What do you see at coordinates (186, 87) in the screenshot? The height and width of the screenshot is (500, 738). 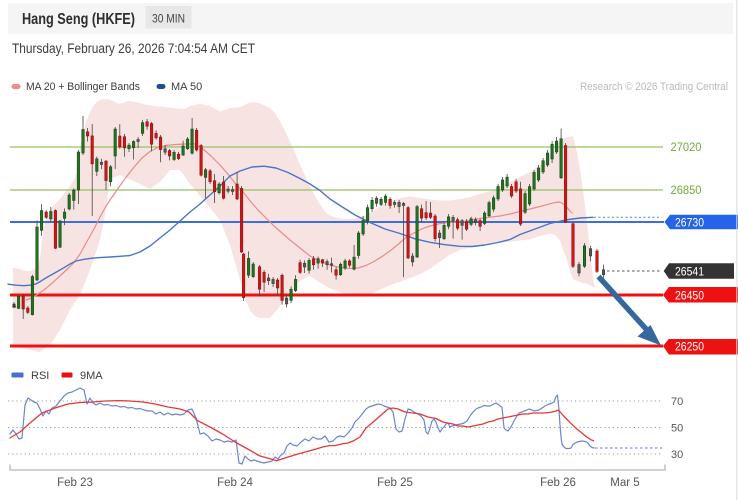 I see `svg-text: MA 50` at bounding box center [186, 87].